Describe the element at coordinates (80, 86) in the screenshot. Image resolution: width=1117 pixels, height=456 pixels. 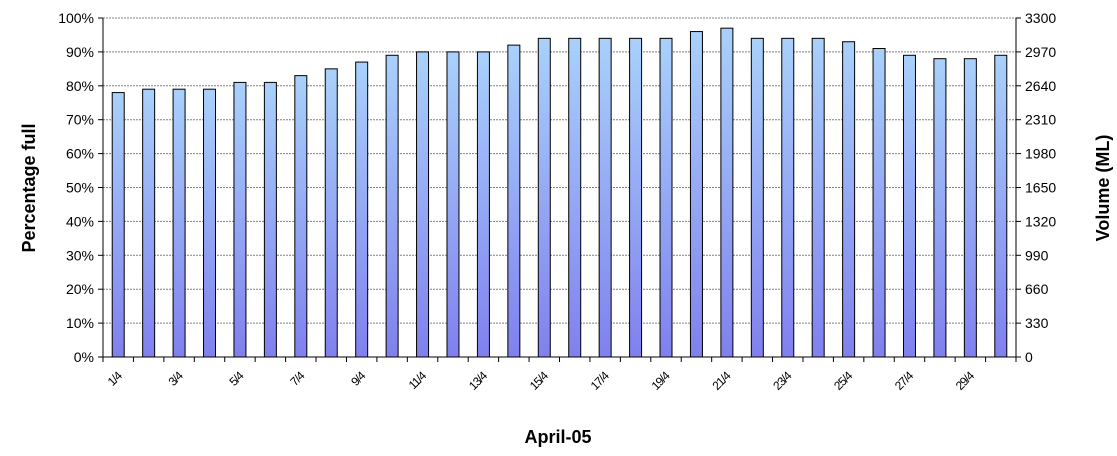
I see `y-tick-label-left: 80%` at that location.